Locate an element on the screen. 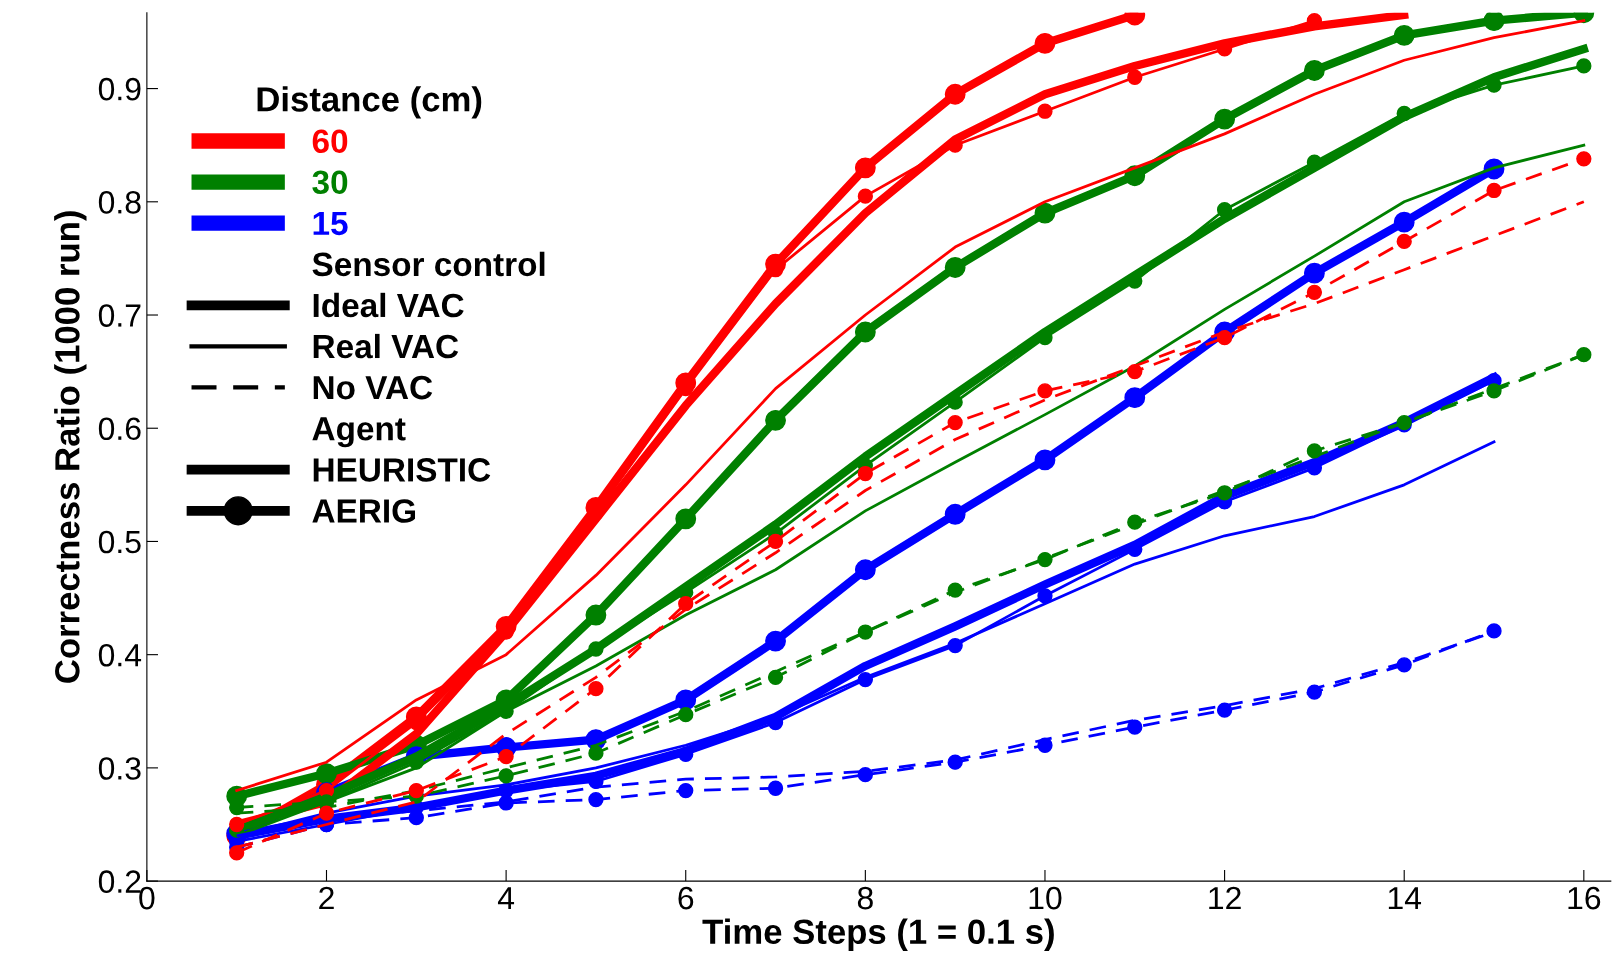  annotation: Sensor control is located at coordinates (428, 264).